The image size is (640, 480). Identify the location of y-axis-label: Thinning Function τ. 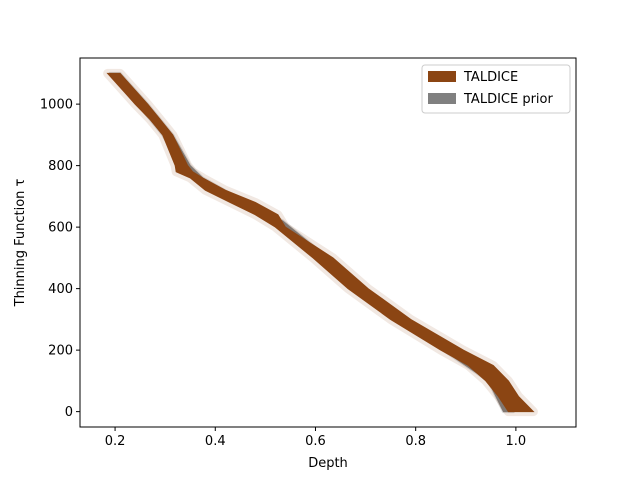
(20, 242).